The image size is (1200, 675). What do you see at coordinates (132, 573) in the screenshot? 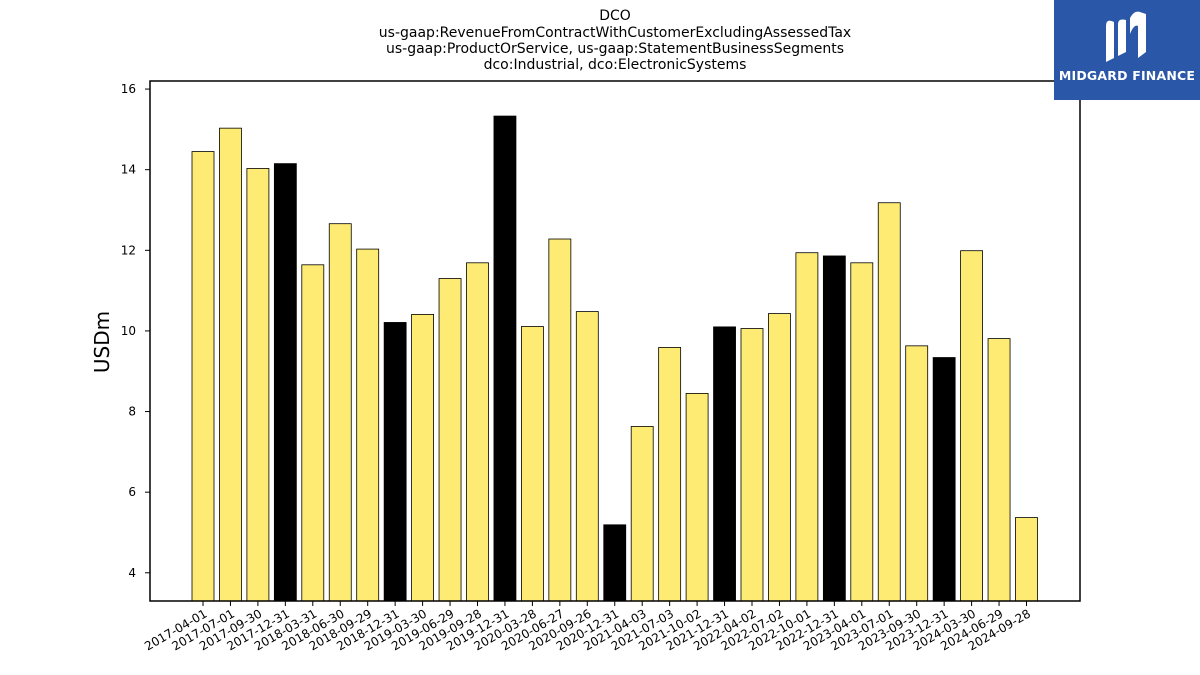
I see `y-tick-label: 4` at bounding box center [132, 573].